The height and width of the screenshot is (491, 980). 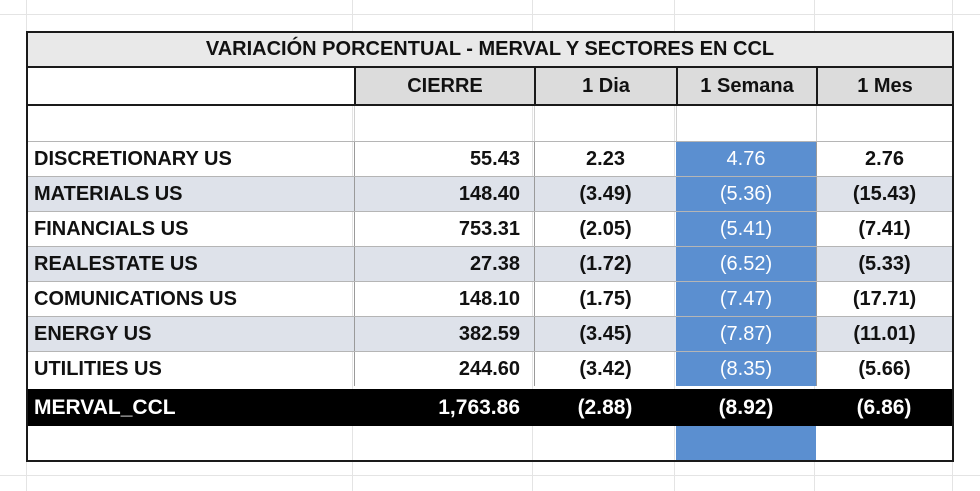 I want to click on mes-value: (5.66), so click(x=884, y=369).